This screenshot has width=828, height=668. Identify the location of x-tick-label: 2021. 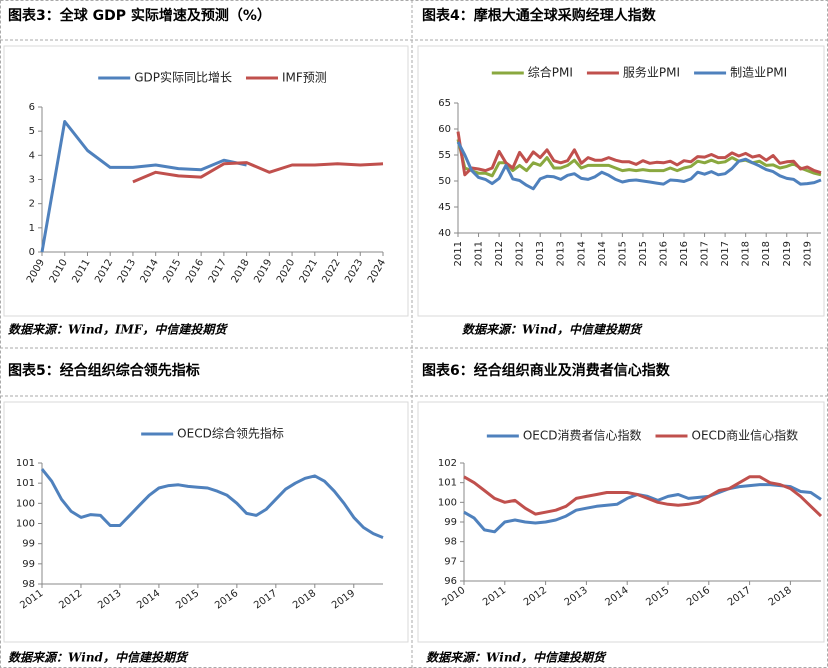
(309, 272).